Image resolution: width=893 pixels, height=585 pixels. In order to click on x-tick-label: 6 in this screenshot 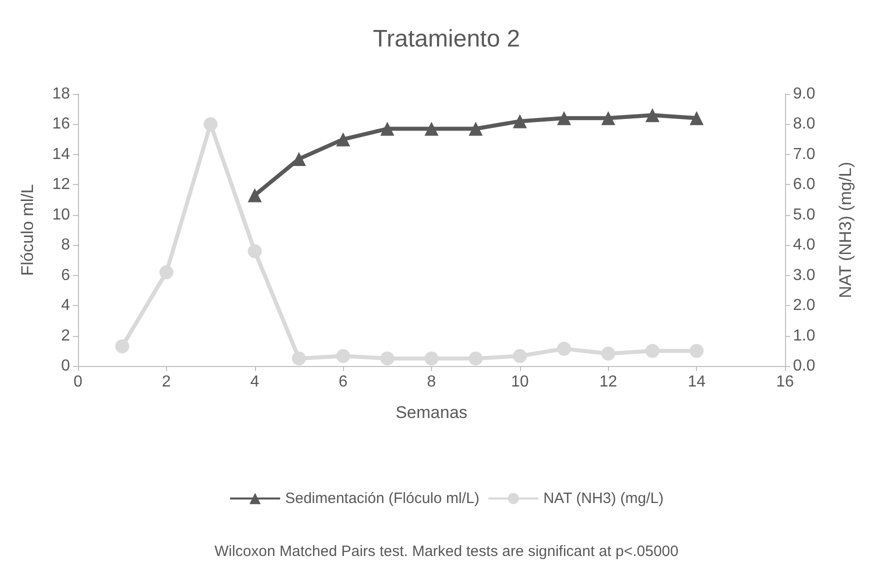, I will do `click(343, 382)`.